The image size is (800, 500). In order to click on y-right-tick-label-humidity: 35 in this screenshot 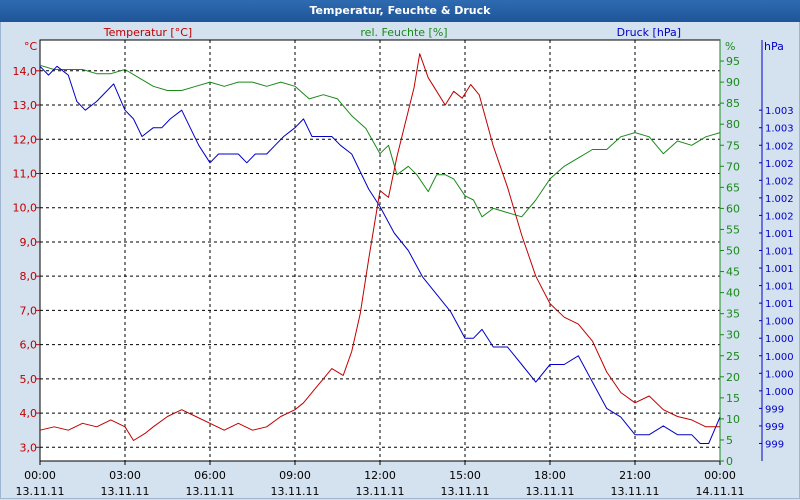, I will do `click(733, 314)`.